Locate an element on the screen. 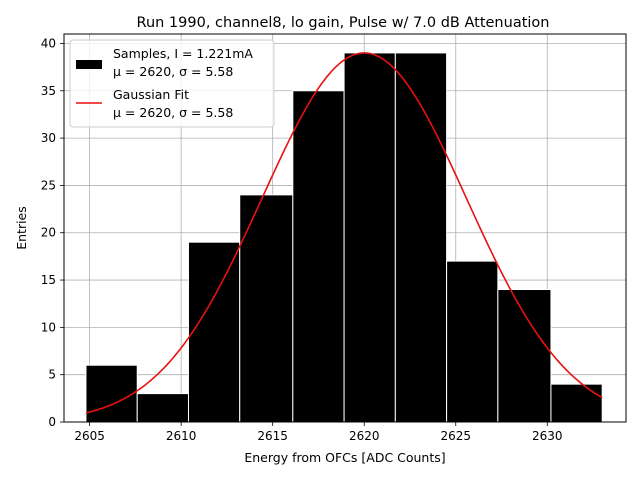  y-axis-label: Entries is located at coordinates (21, 228).